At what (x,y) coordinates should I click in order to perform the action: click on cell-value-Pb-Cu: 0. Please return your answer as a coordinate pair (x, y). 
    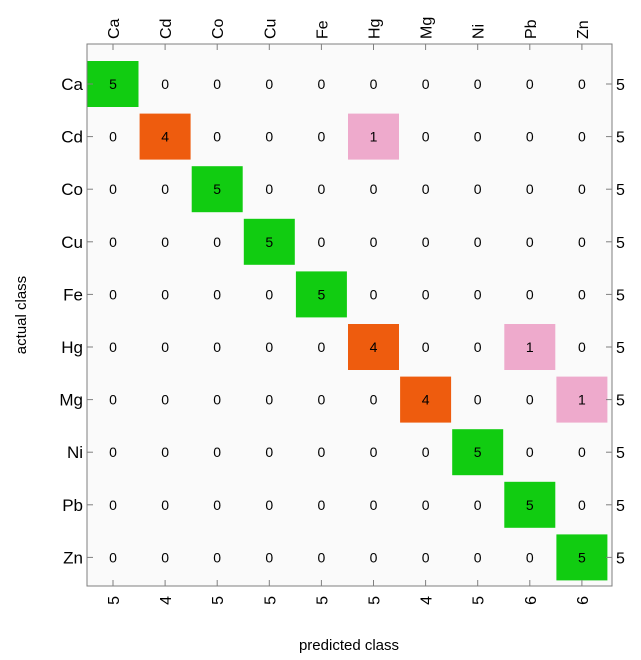
    Looking at the image, I should click on (269, 505).